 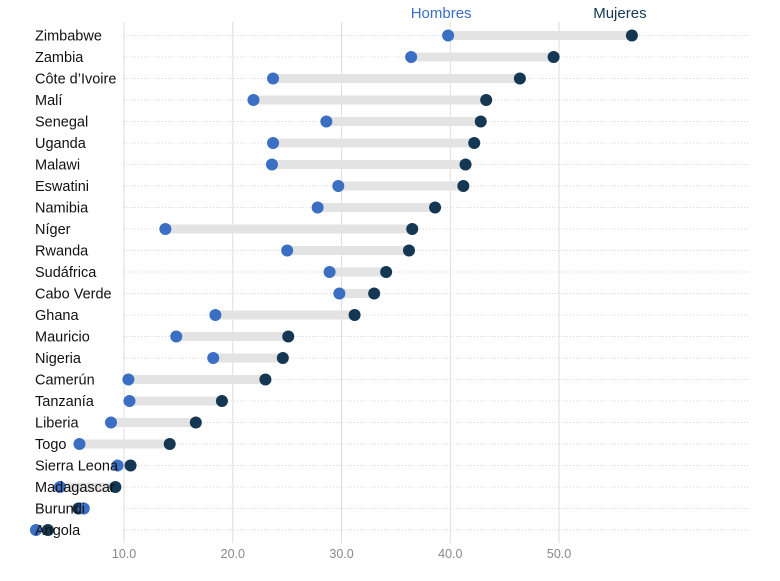 What do you see at coordinates (57, 424) in the screenshot?
I see `country-label: Liberia` at bounding box center [57, 424].